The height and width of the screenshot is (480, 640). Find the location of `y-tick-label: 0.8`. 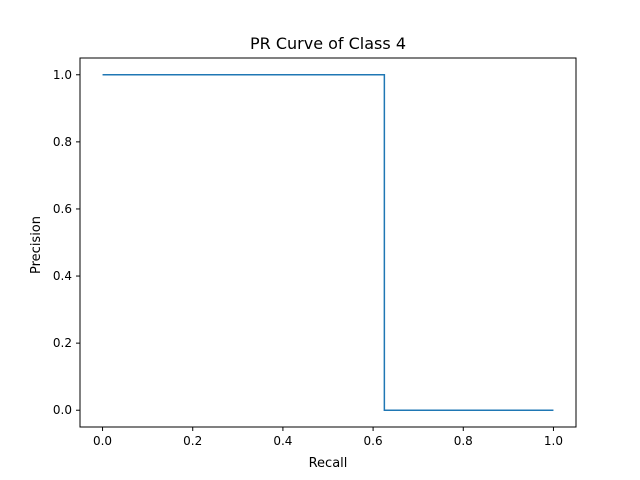

y-tick-label: 0.8 is located at coordinates (62, 142).